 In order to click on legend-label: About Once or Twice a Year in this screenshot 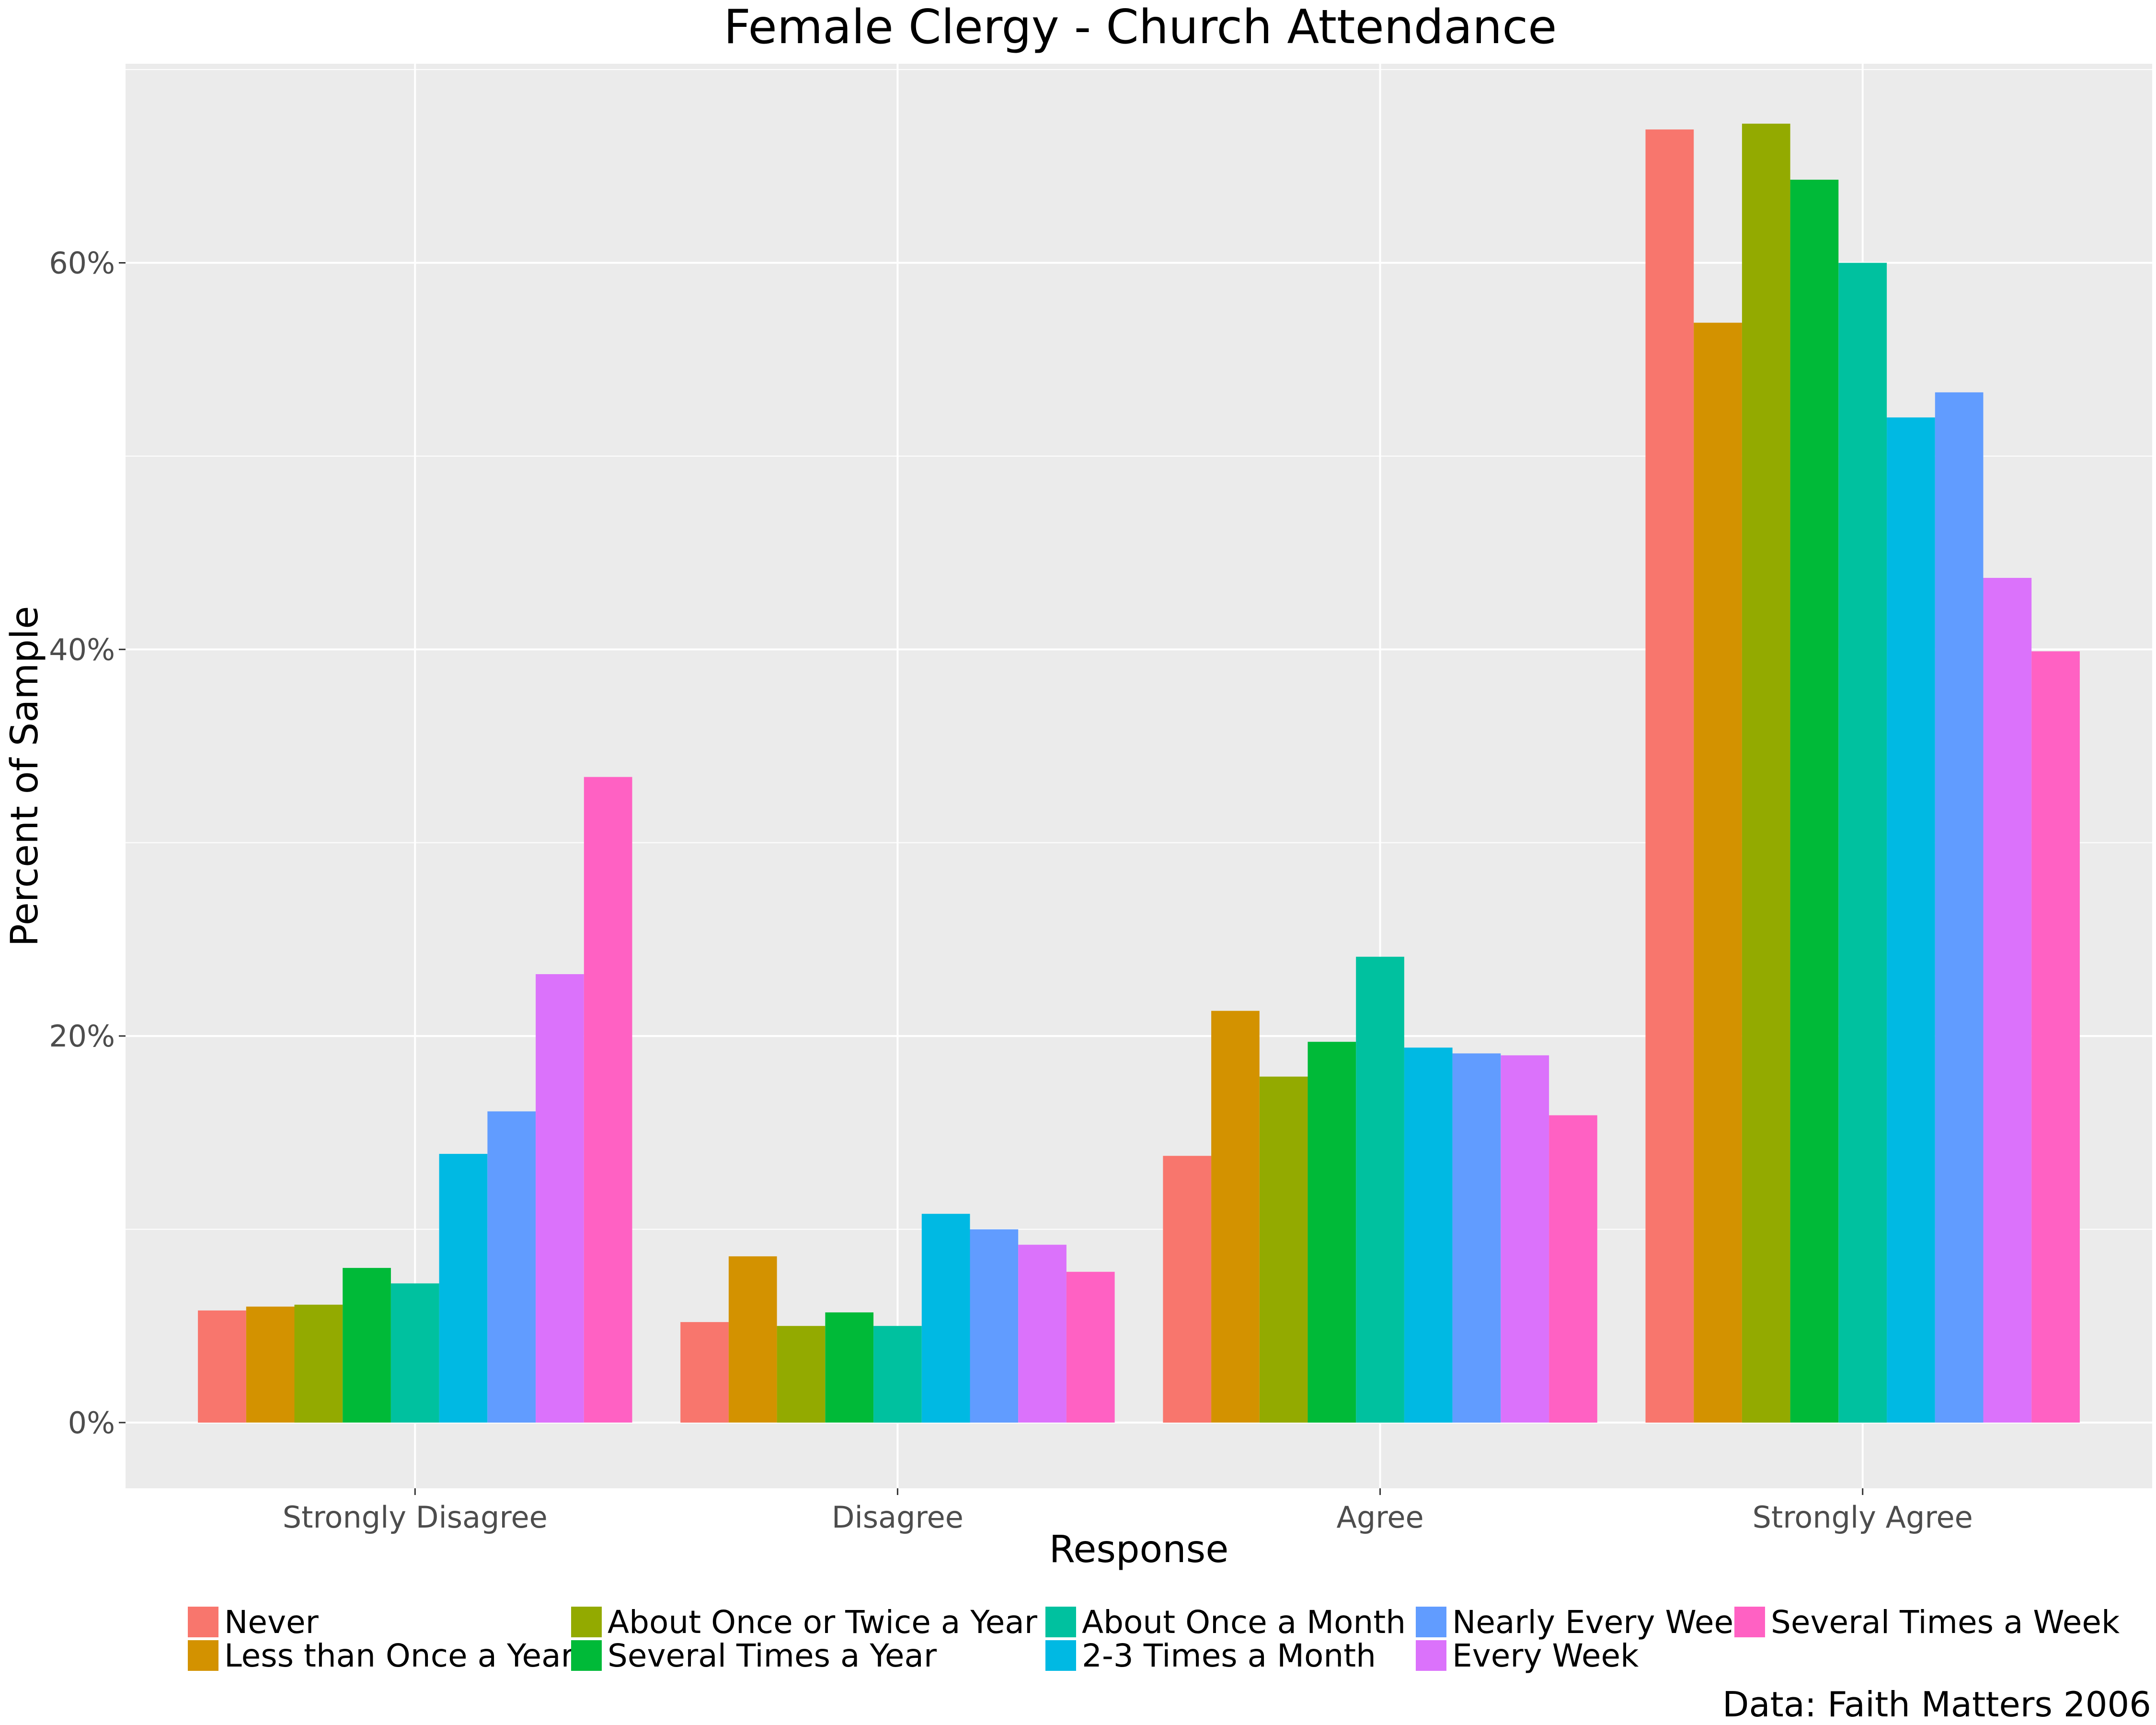, I will do `click(823, 1622)`.